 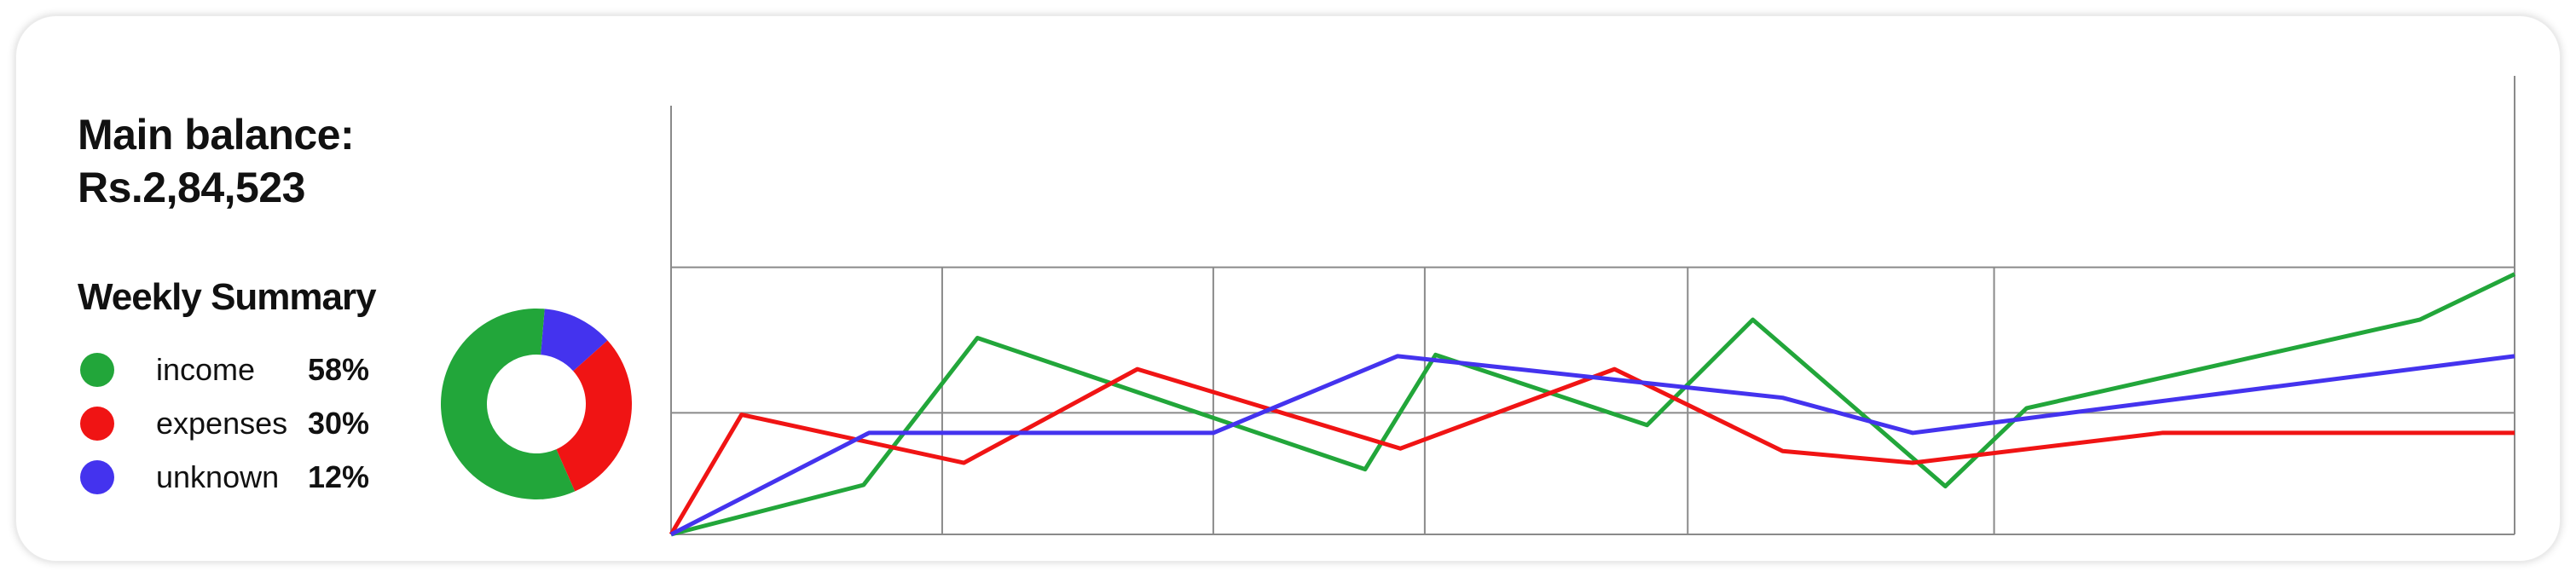 I want to click on income-dot-icon, so click(x=97, y=370).